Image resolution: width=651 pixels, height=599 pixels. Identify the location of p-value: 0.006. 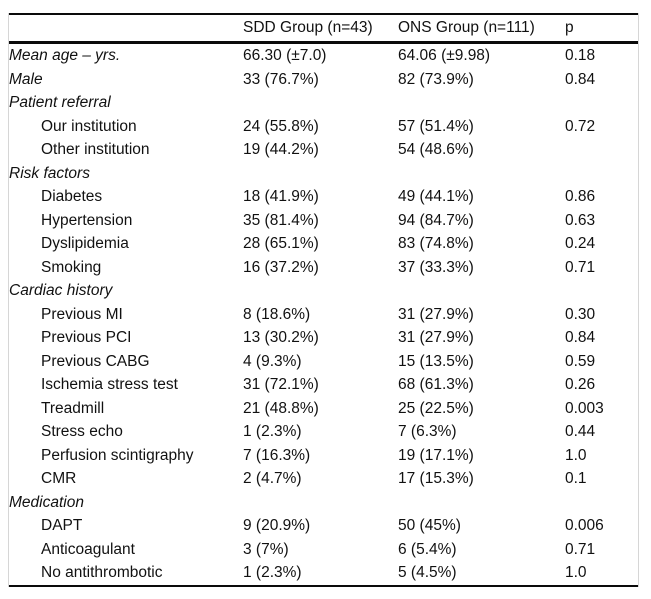
(584, 525).